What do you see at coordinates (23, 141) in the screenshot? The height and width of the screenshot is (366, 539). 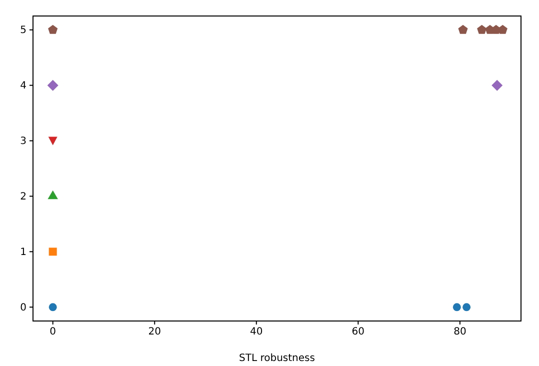 I see `y-tick-label: 3` at bounding box center [23, 141].